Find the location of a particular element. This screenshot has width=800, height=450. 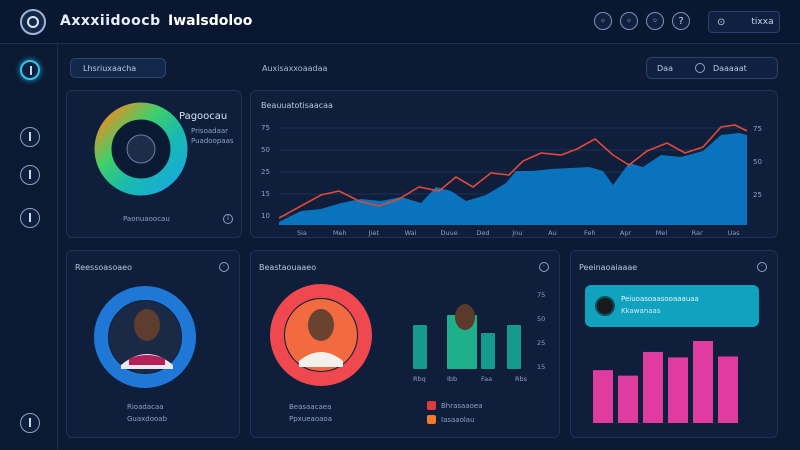

area-chart-title: Beauuatotisaacaa is located at coordinates (297, 105).